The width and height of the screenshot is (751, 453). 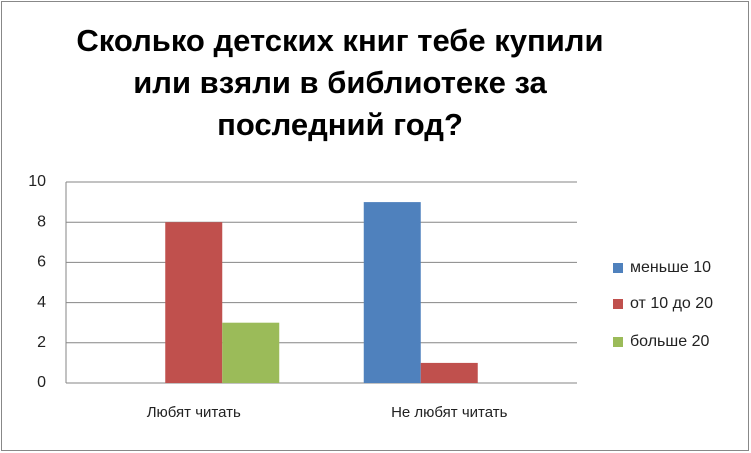 What do you see at coordinates (41, 262) in the screenshot?
I see `y-tick-label: 6` at bounding box center [41, 262].